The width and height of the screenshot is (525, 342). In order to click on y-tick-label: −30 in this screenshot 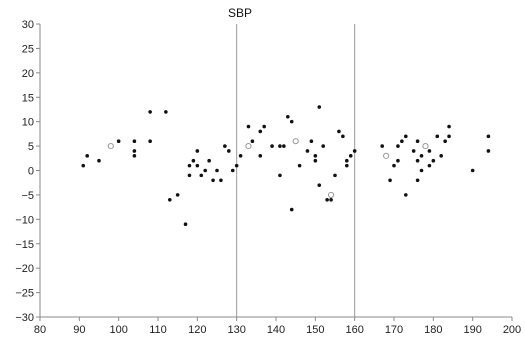, I will do `click(24, 318)`.